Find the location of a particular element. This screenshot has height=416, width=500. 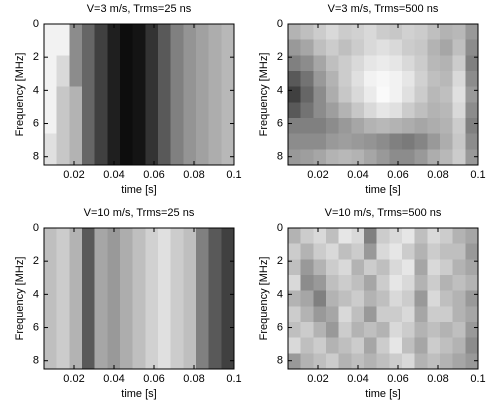

y-axis-label: Frequency [MHz] is located at coordinates (264, 299).